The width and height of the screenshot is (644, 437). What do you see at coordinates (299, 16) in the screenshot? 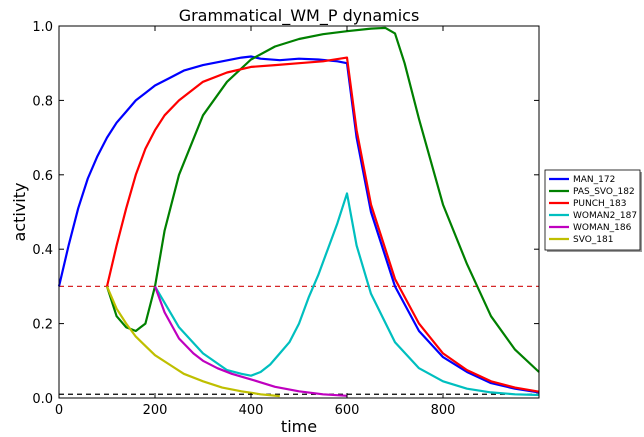
I see `chart-title: Grammatical_WM_P dynamics` at bounding box center [299, 16].